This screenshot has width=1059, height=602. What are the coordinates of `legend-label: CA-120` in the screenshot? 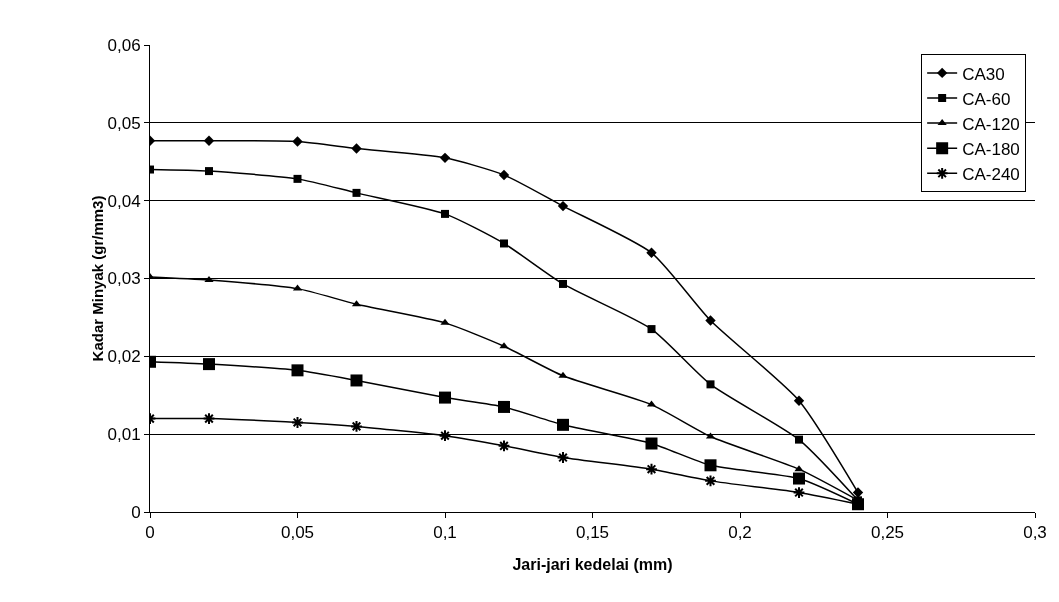 It's located at (991, 124).